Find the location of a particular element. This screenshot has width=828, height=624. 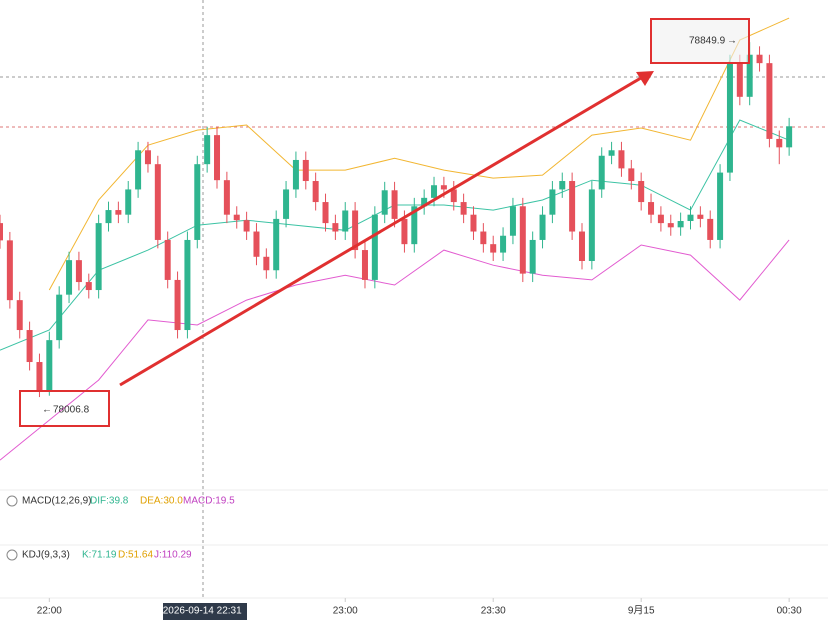

kdj-j: J:110.29 is located at coordinates (173, 555).